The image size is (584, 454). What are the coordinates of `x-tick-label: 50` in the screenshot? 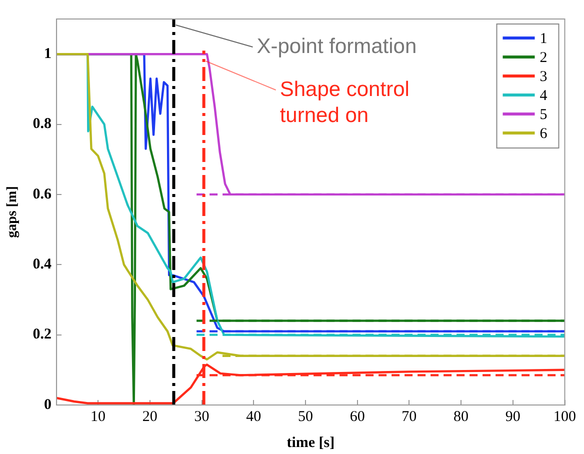 It's located at (305, 416).